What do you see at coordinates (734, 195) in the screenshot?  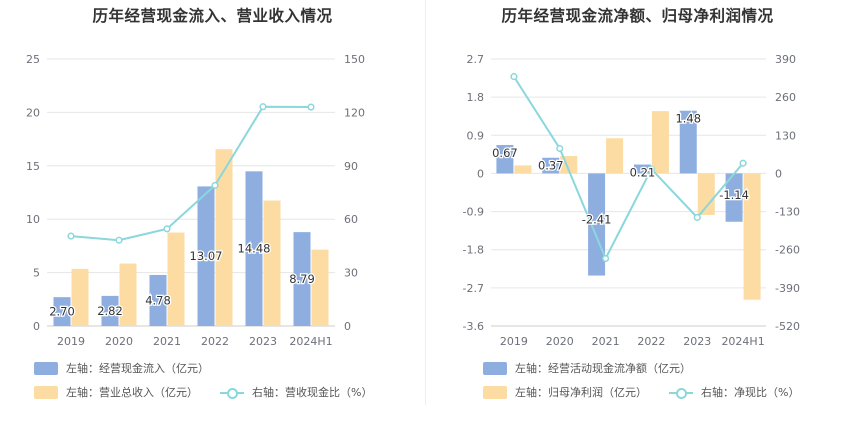 I see `data-label: -1.14` at bounding box center [734, 195].